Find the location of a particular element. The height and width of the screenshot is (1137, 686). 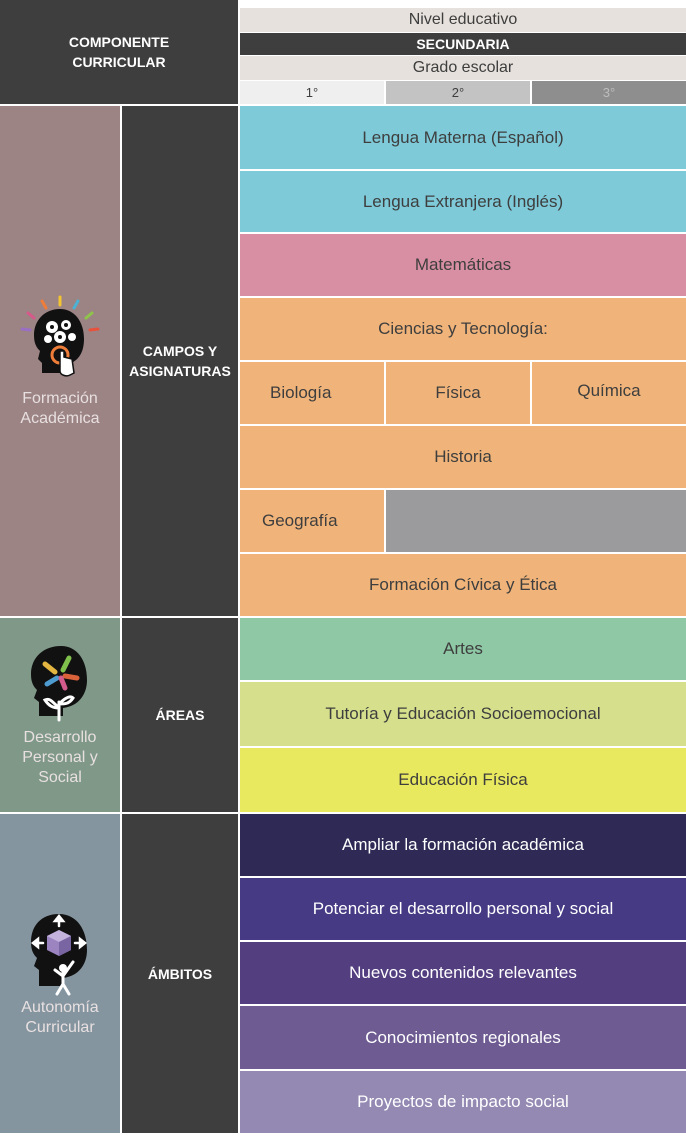

tutoria-row: Tutoría y Educación Socioemocional is located at coordinates (463, 714).